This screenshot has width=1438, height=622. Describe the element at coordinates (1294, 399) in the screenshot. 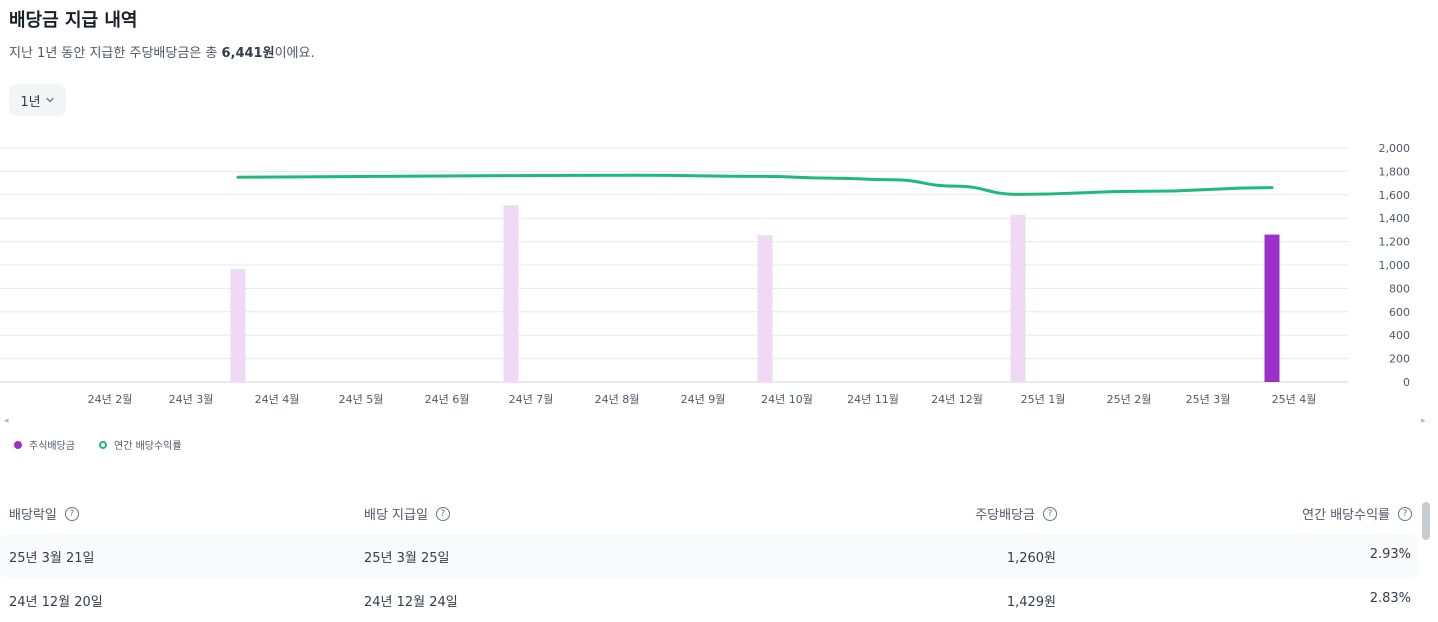

I see `x-tick-label: 25년 4월` at that location.